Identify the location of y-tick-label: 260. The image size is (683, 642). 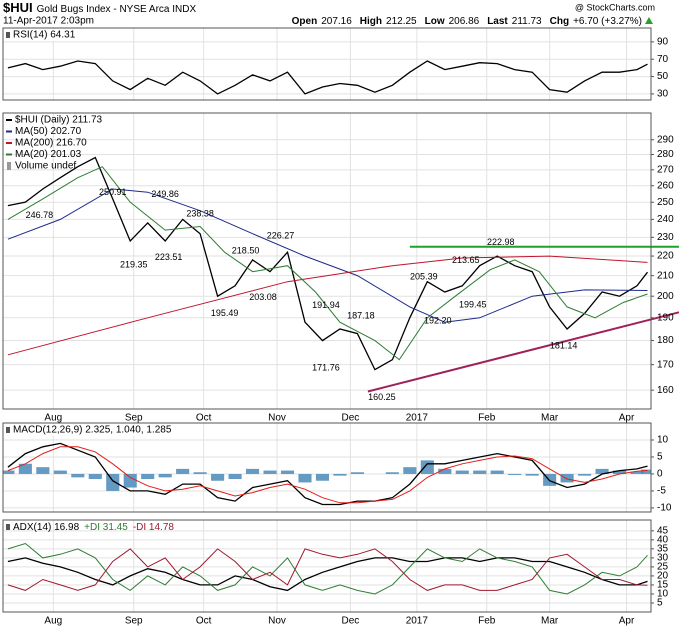
(665, 185).